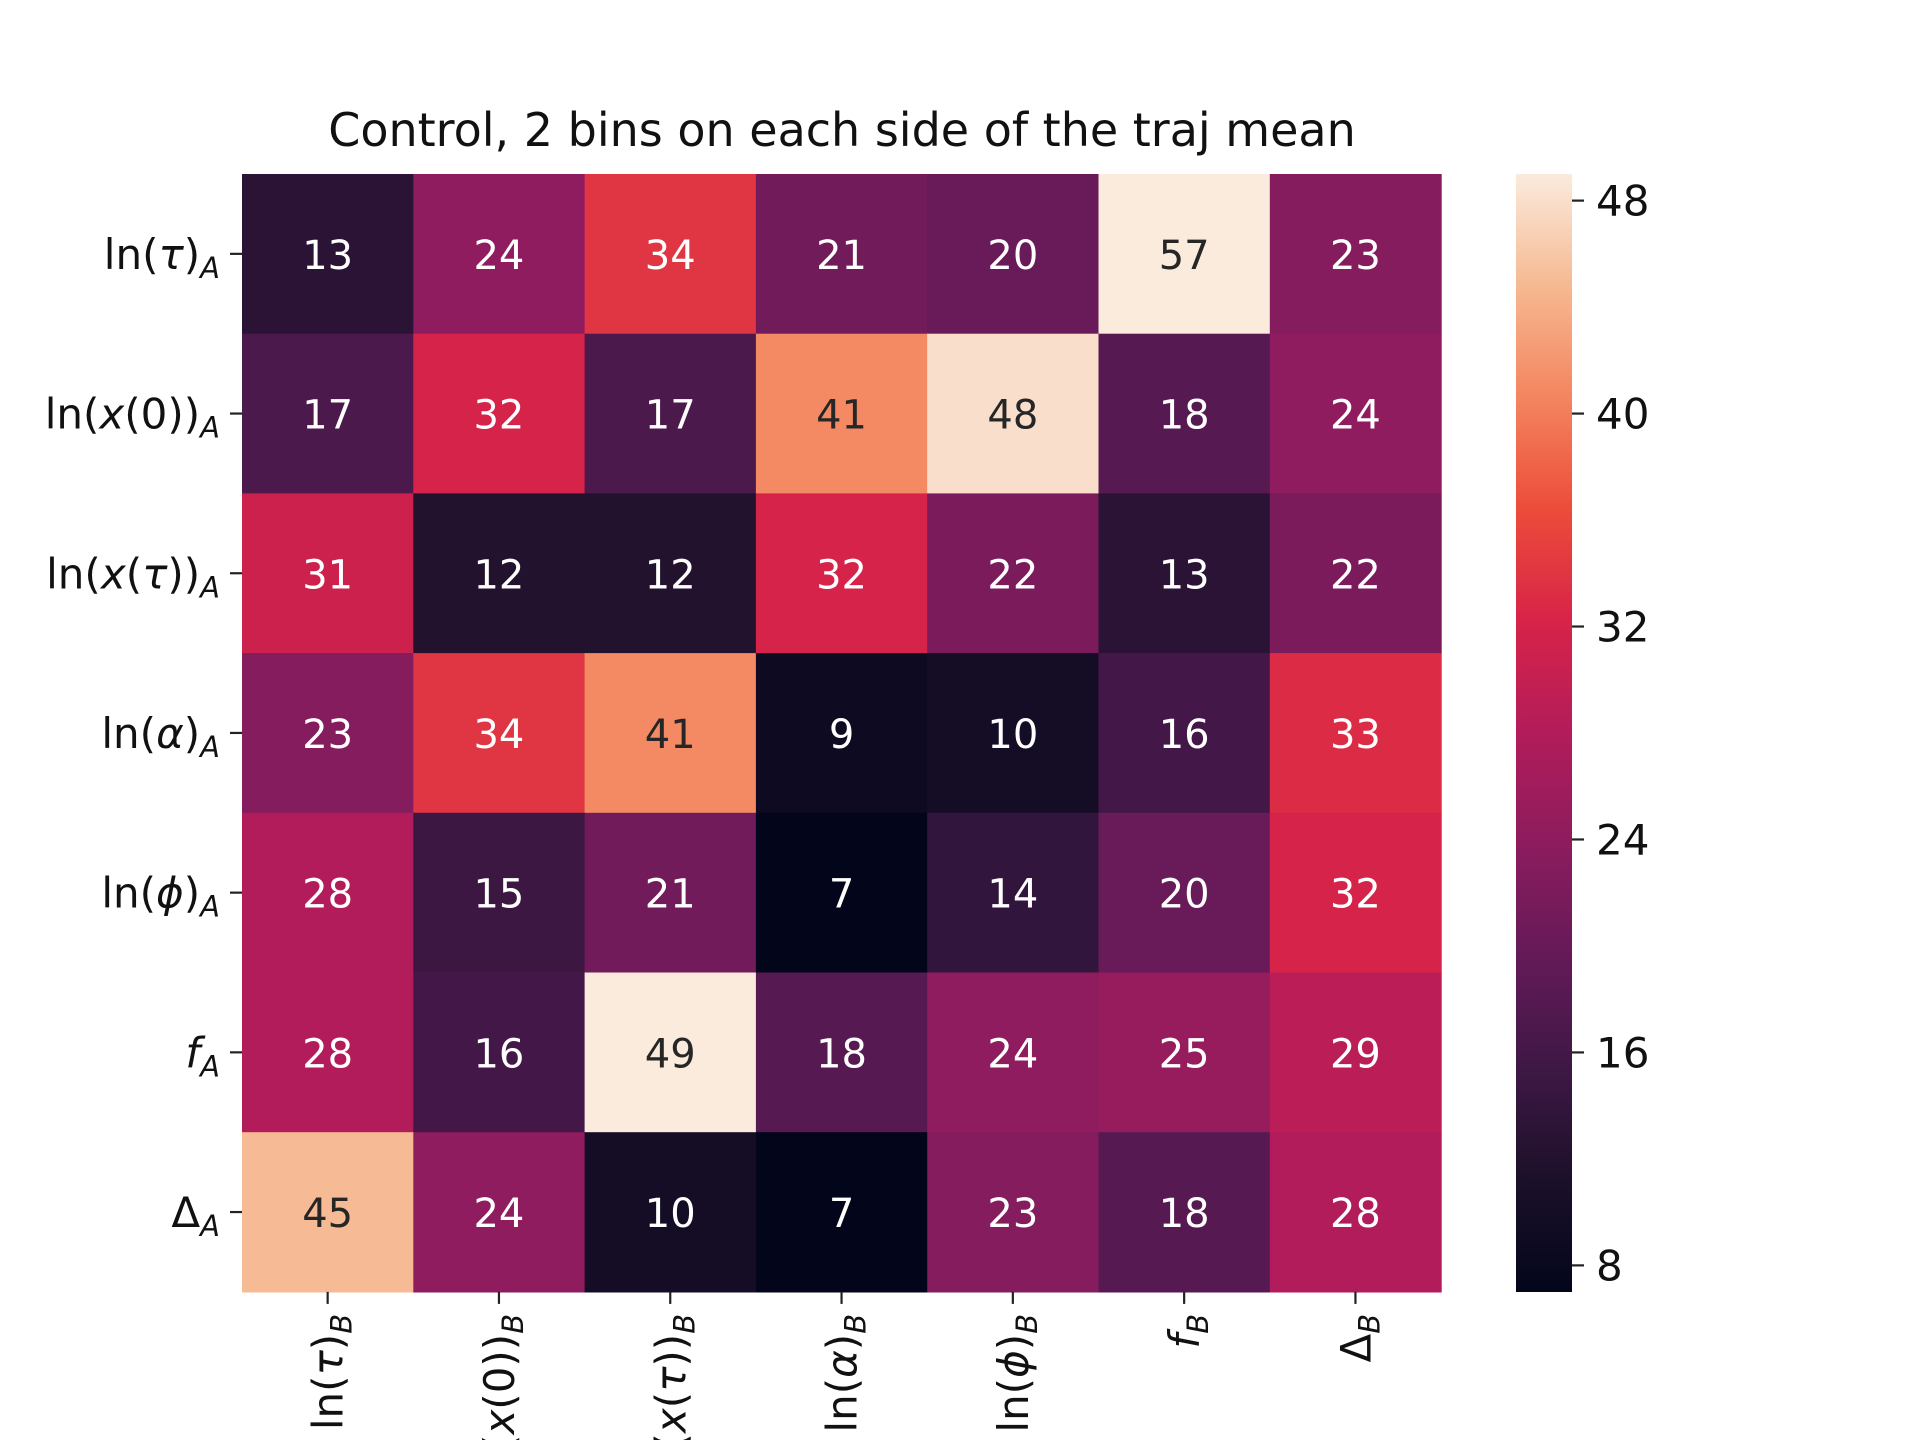 This screenshot has height=1440, width=1920. What do you see at coordinates (1622, 1052) in the screenshot?
I see `colorbar-tick-label: 16` at bounding box center [1622, 1052].